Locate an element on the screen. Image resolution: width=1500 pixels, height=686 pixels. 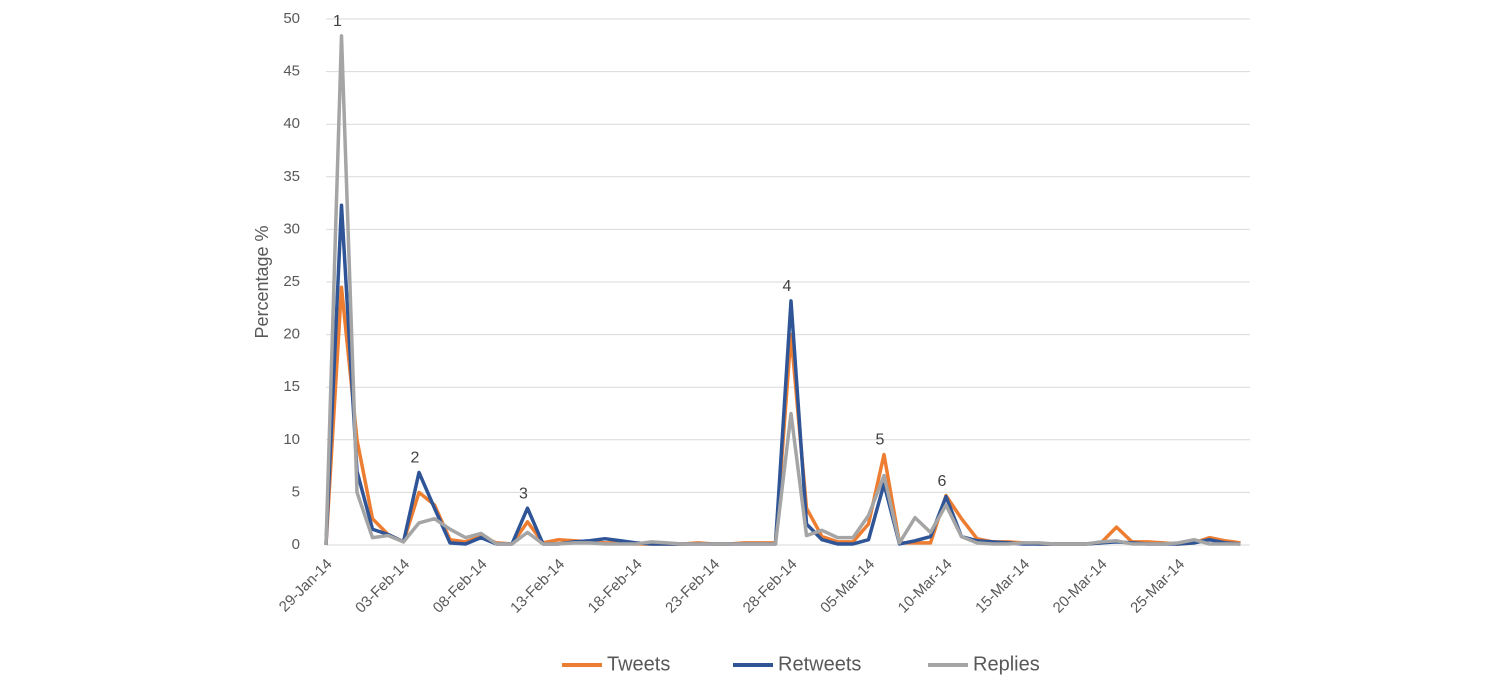
peak-annotation: 6 is located at coordinates (942, 481).